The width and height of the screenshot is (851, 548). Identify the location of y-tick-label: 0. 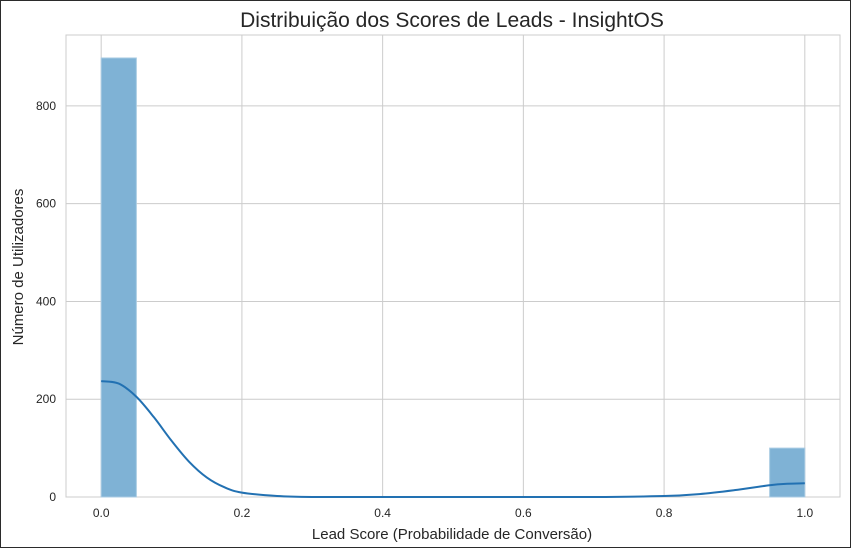
(52, 497).